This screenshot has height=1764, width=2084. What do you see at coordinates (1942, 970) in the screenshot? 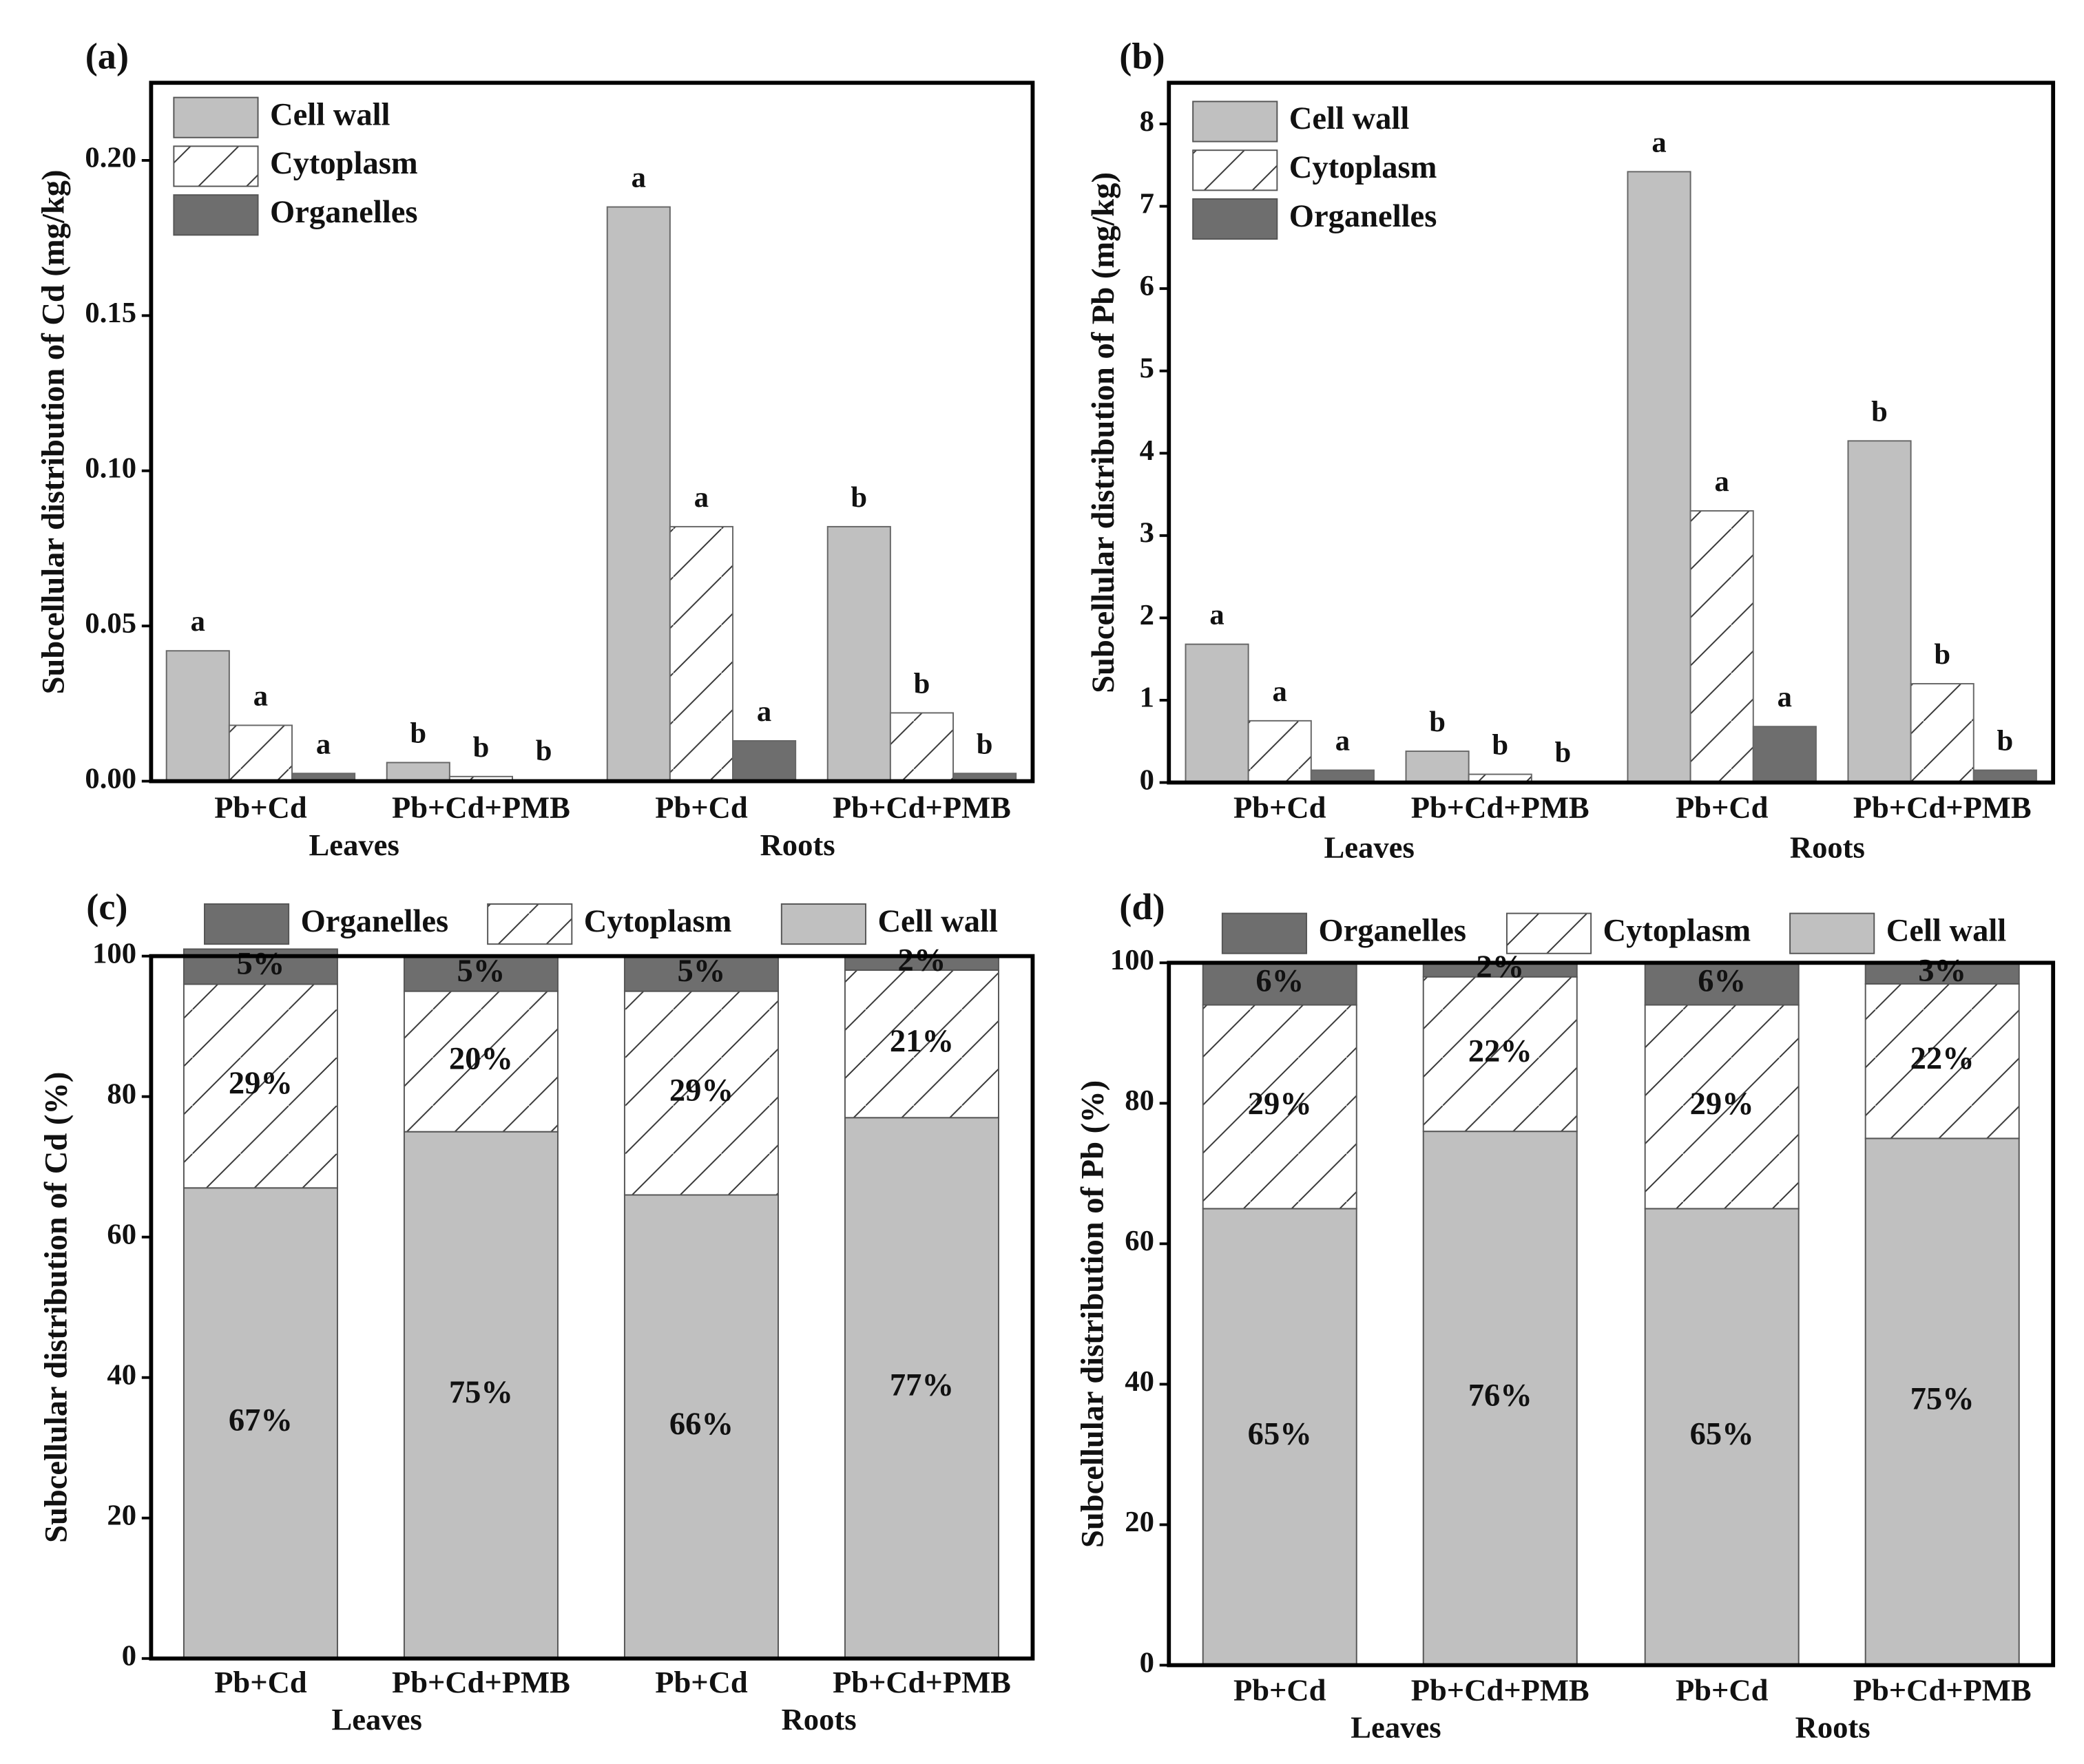
I see `value-label: 3%` at bounding box center [1942, 970].